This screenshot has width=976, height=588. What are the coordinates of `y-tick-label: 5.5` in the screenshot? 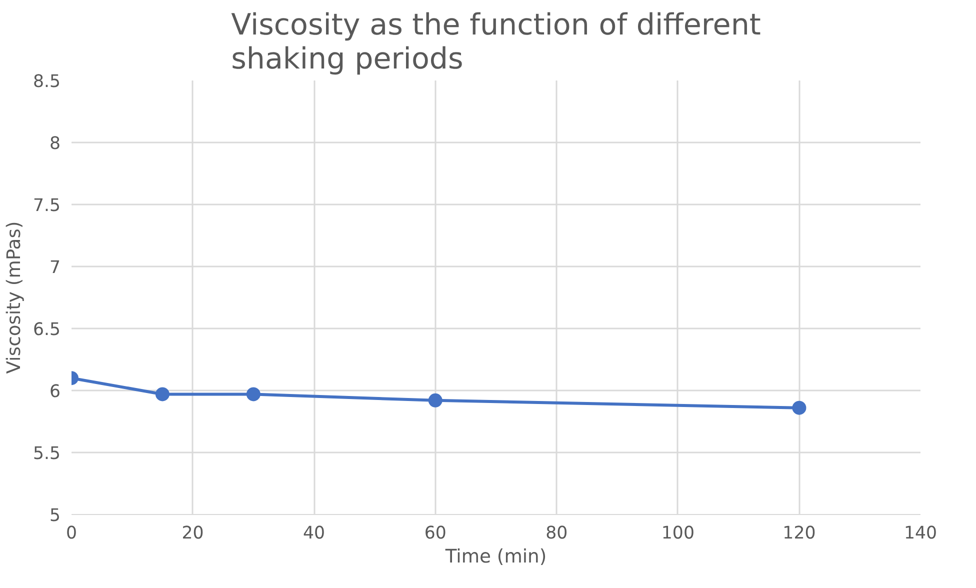 It's located at (46, 454).